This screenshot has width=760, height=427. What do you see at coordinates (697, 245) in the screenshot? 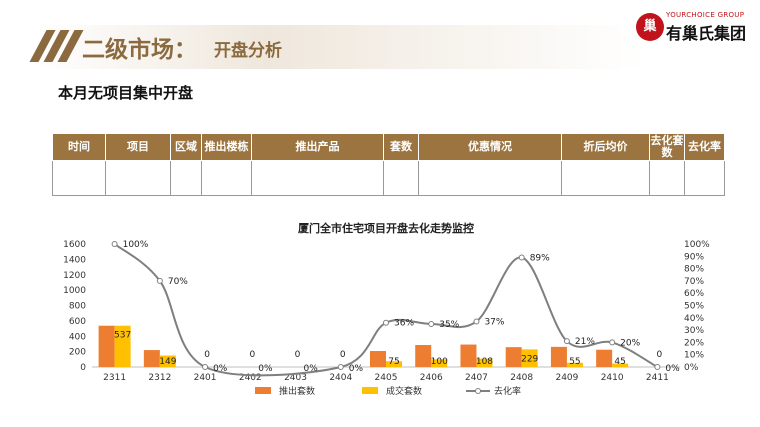
I see `y-right-tick-label: 100%` at bounding box center [697, 245].